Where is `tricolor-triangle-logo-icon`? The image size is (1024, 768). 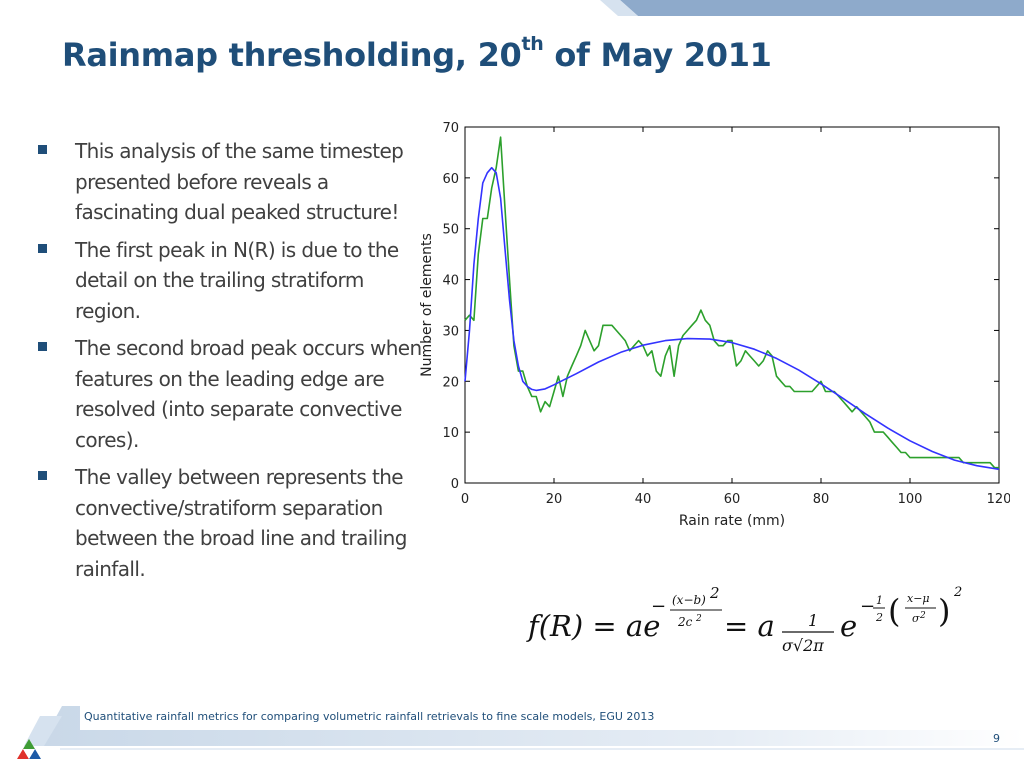
tricolor-triangle-logo-icon is located at coordinates (29, 749).